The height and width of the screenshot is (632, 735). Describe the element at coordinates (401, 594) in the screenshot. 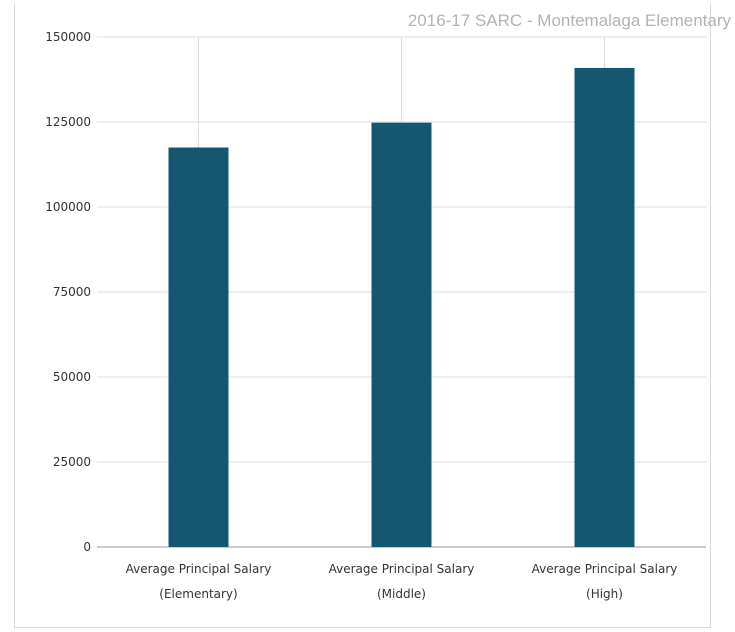

I see `x-tick-label: (Middle)` at that location.